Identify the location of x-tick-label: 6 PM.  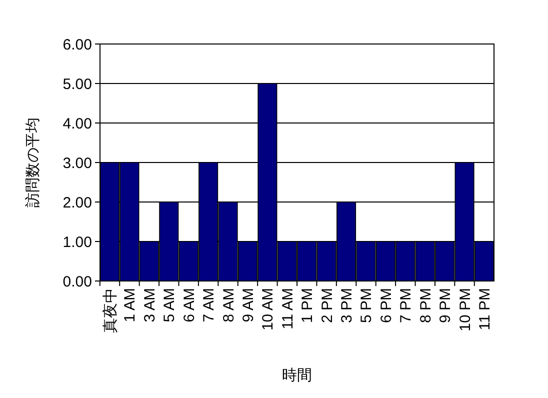
(386, 306).